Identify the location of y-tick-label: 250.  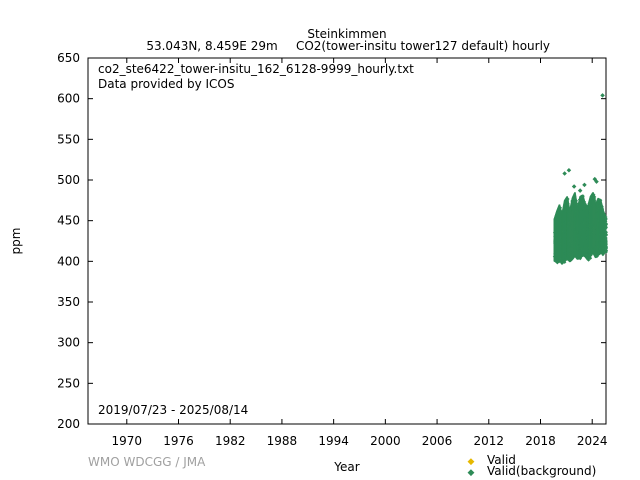
(68, 383).